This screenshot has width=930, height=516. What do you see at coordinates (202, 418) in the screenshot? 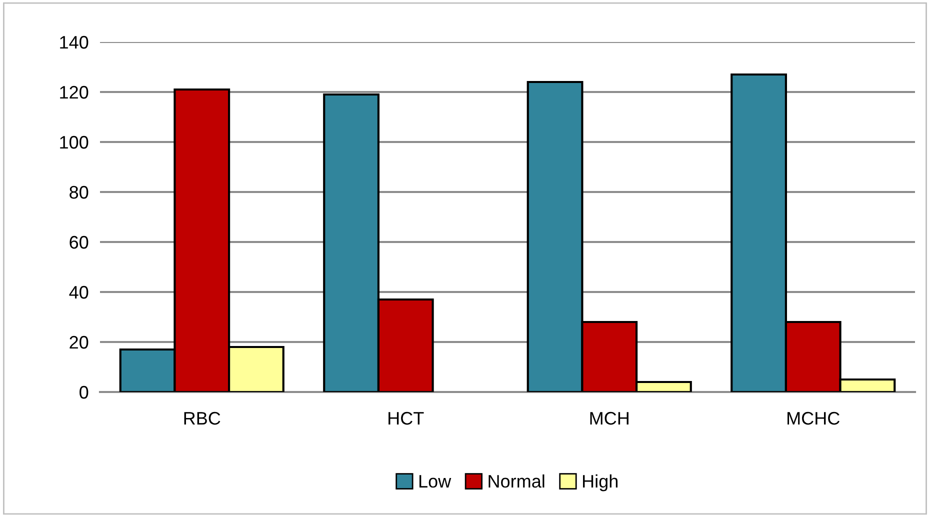
I see `x-tick-label: RBC` at bounding box center [202, 418].